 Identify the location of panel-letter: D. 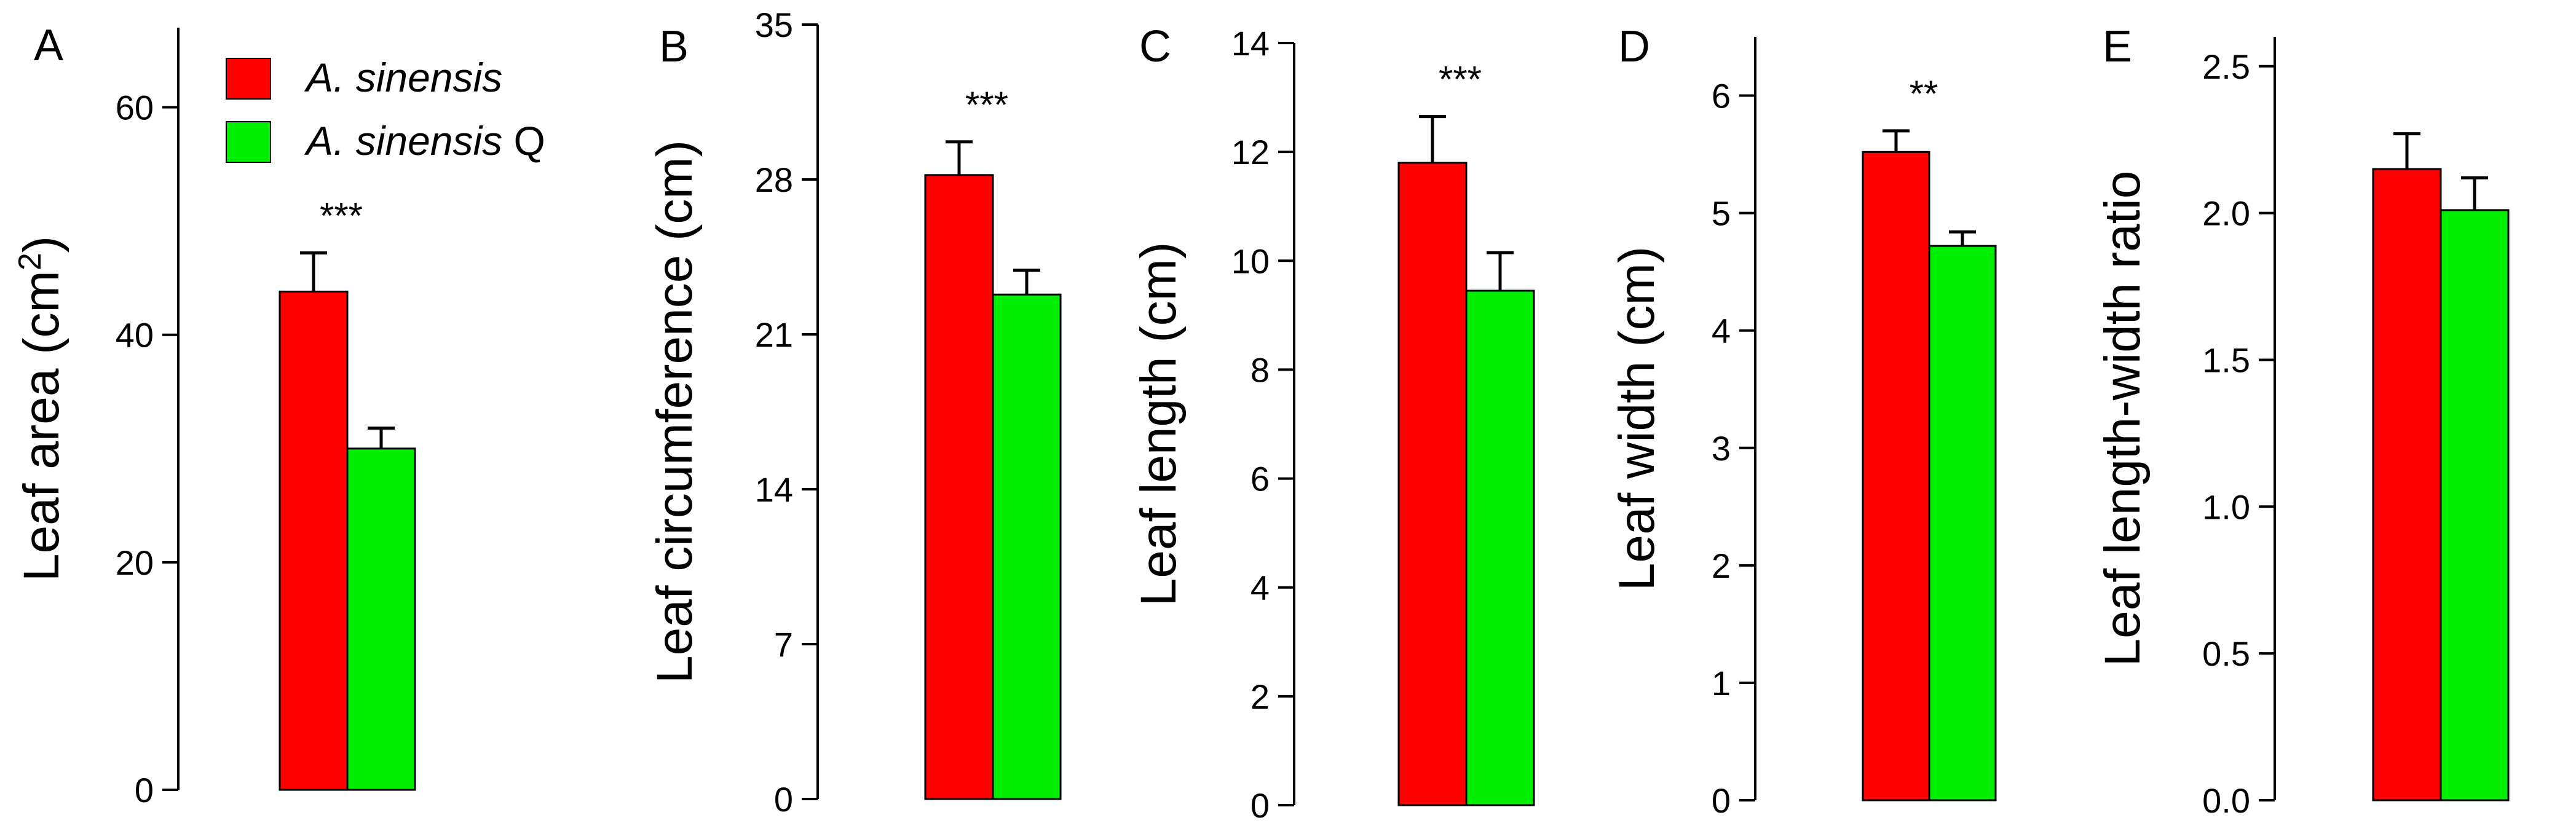
(1634, 46).